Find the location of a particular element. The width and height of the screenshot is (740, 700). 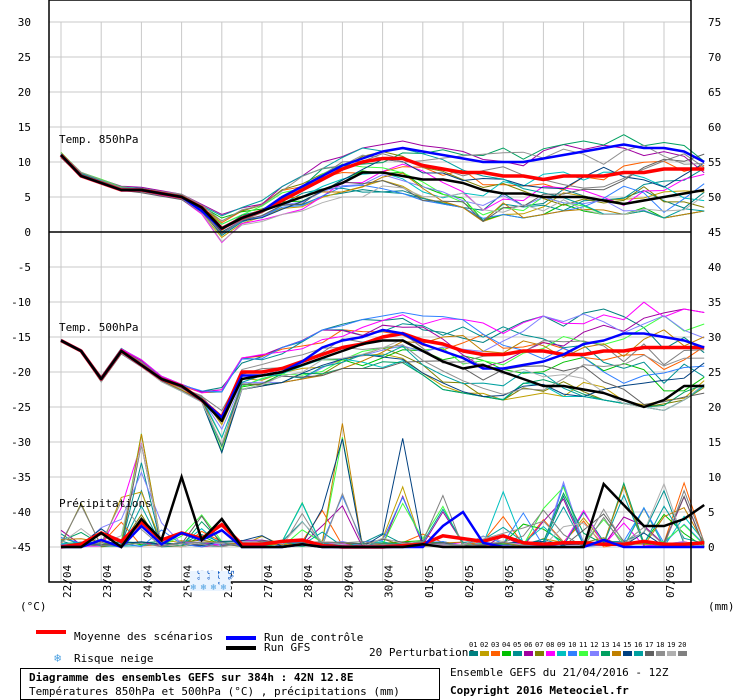

perturbation-number: 11 is located at coordinates (583, 645).